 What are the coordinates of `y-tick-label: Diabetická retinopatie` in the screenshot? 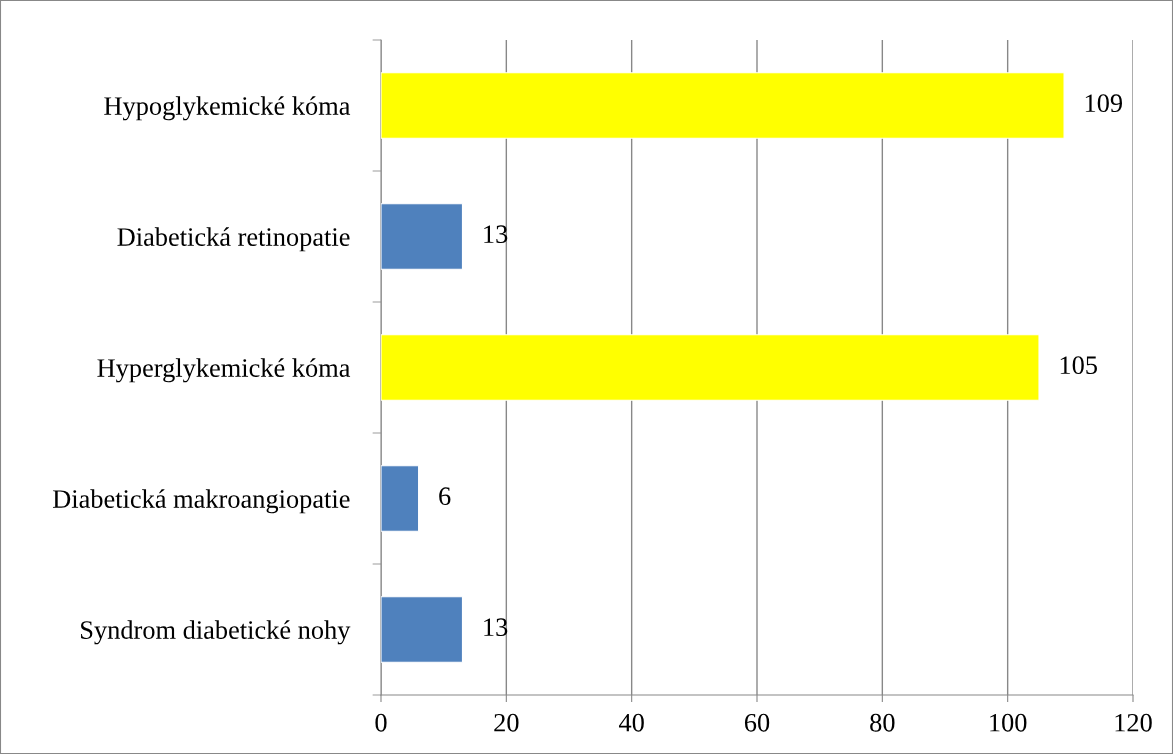 It's located at (233, 239).